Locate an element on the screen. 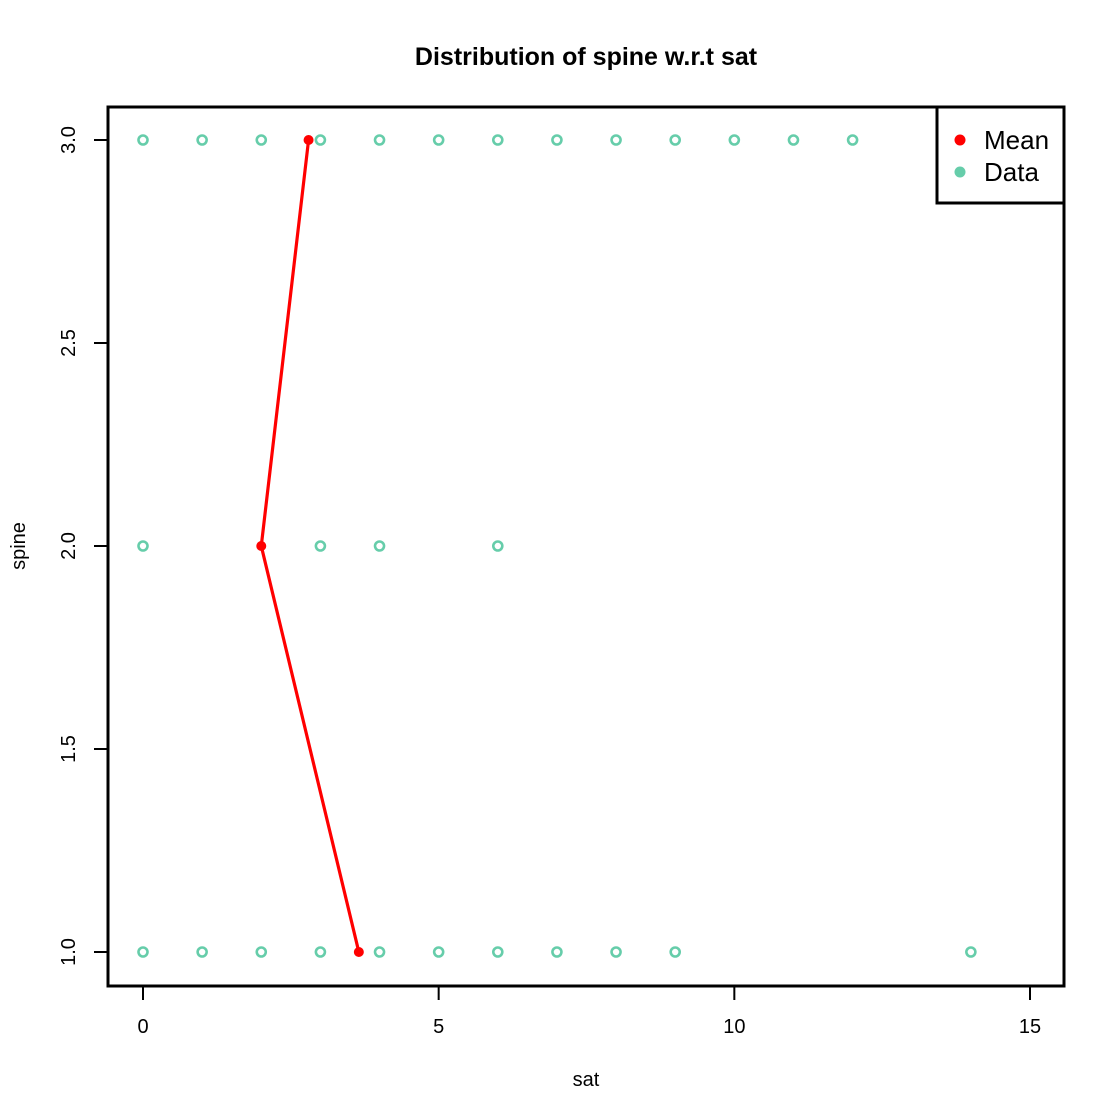 The width and height of the screenshot is (1120, 1120). y-axis-label: spine is located at coordinates (19, 546).